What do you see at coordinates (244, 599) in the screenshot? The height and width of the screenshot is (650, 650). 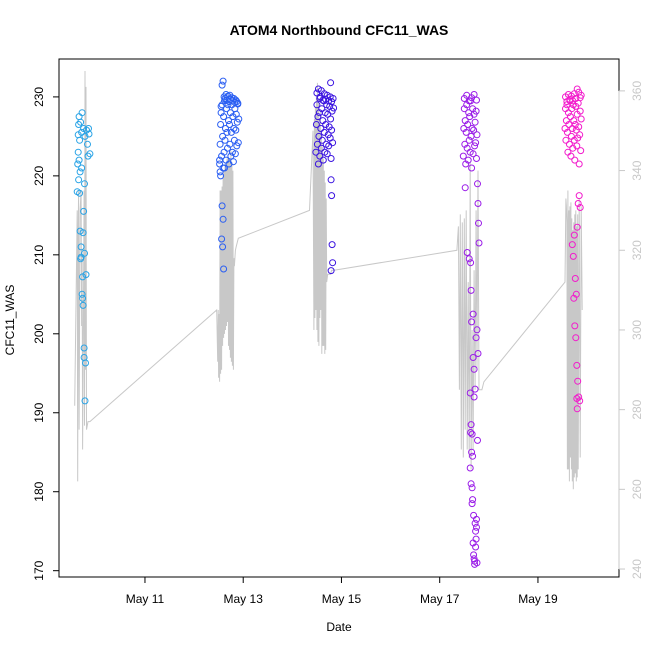 I see `x-tick-label: May 13` at bounding box center [244, 599].